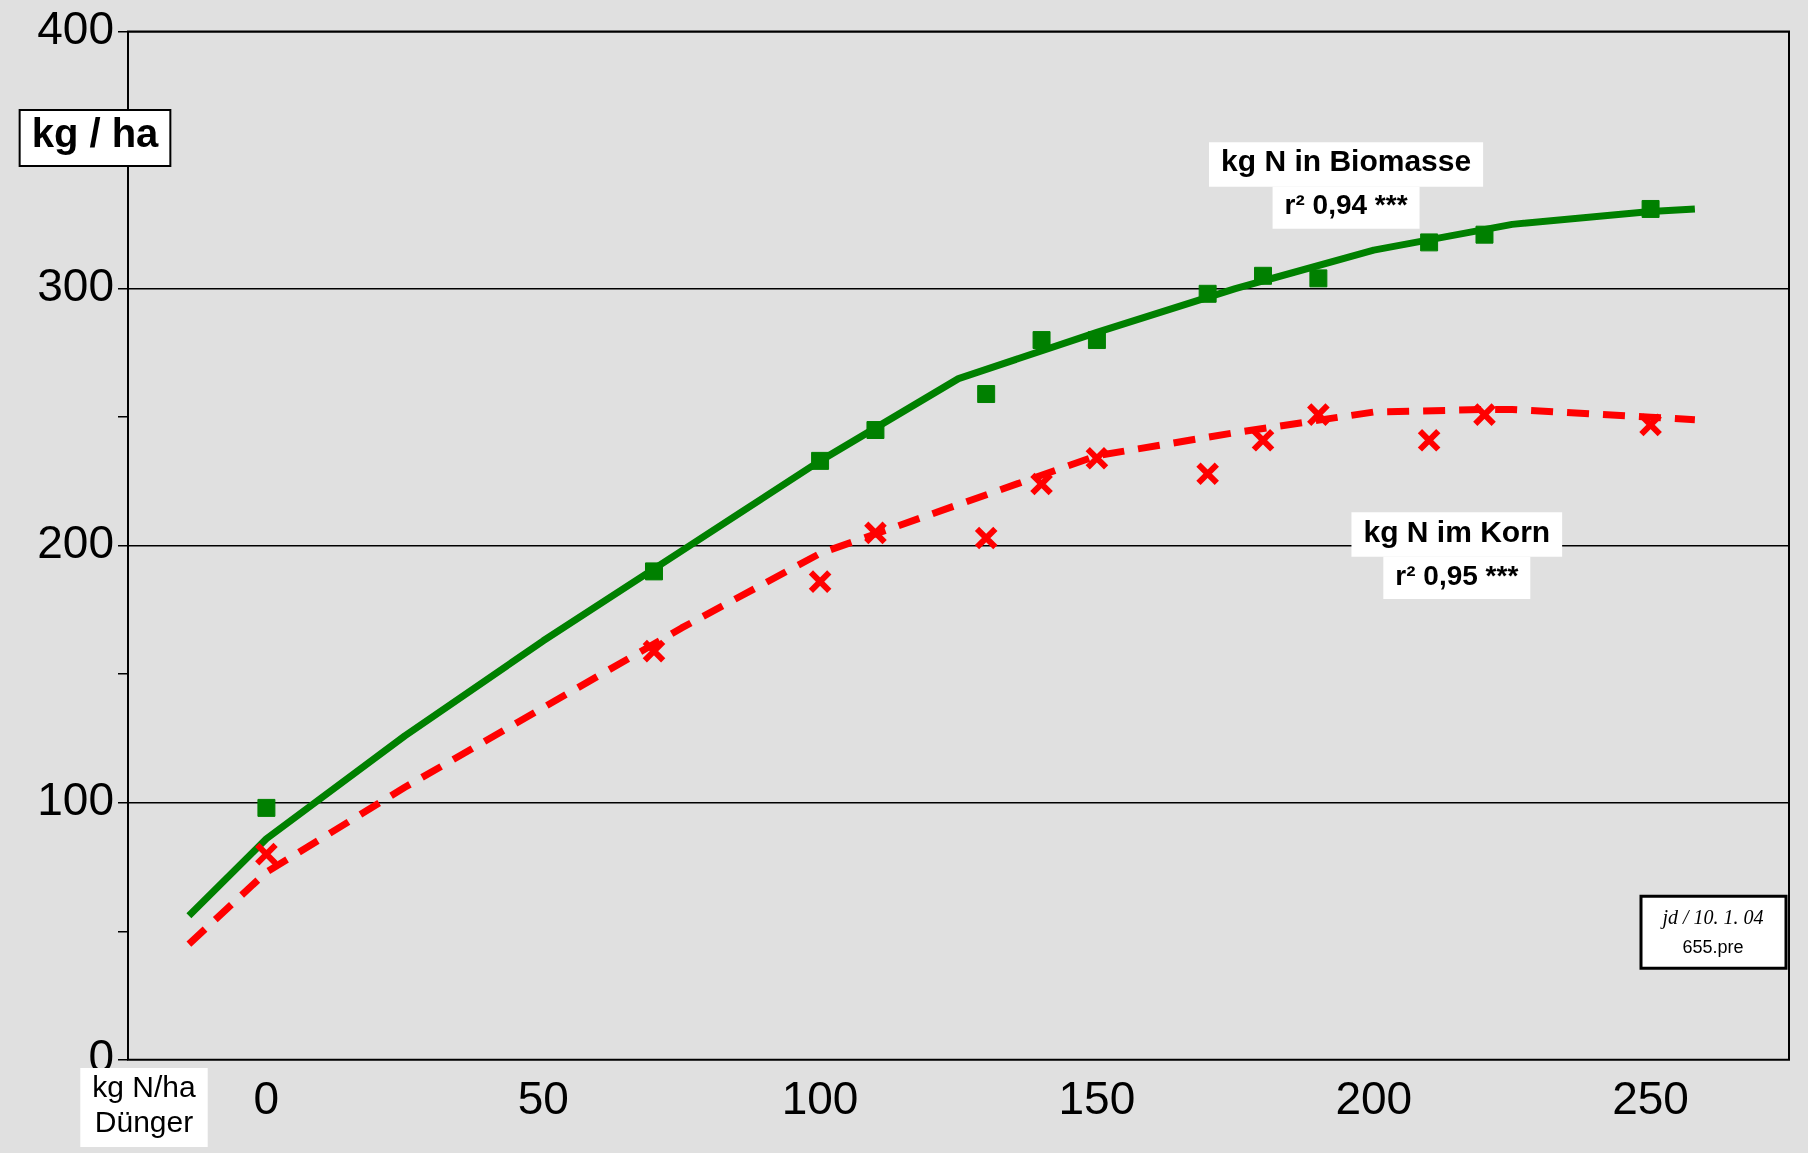 This screenshot has height=1153, width=1808. Describe the element at coordinates (543, 1098) in the screenshot. I see `x-tick-label: 50` at that location.